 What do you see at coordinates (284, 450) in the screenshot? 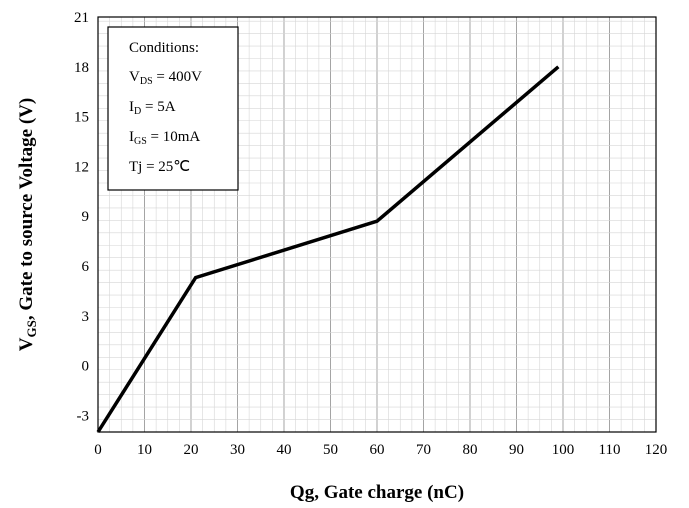
I see `x-tick-label: 40` at bounding box center [284, 450].